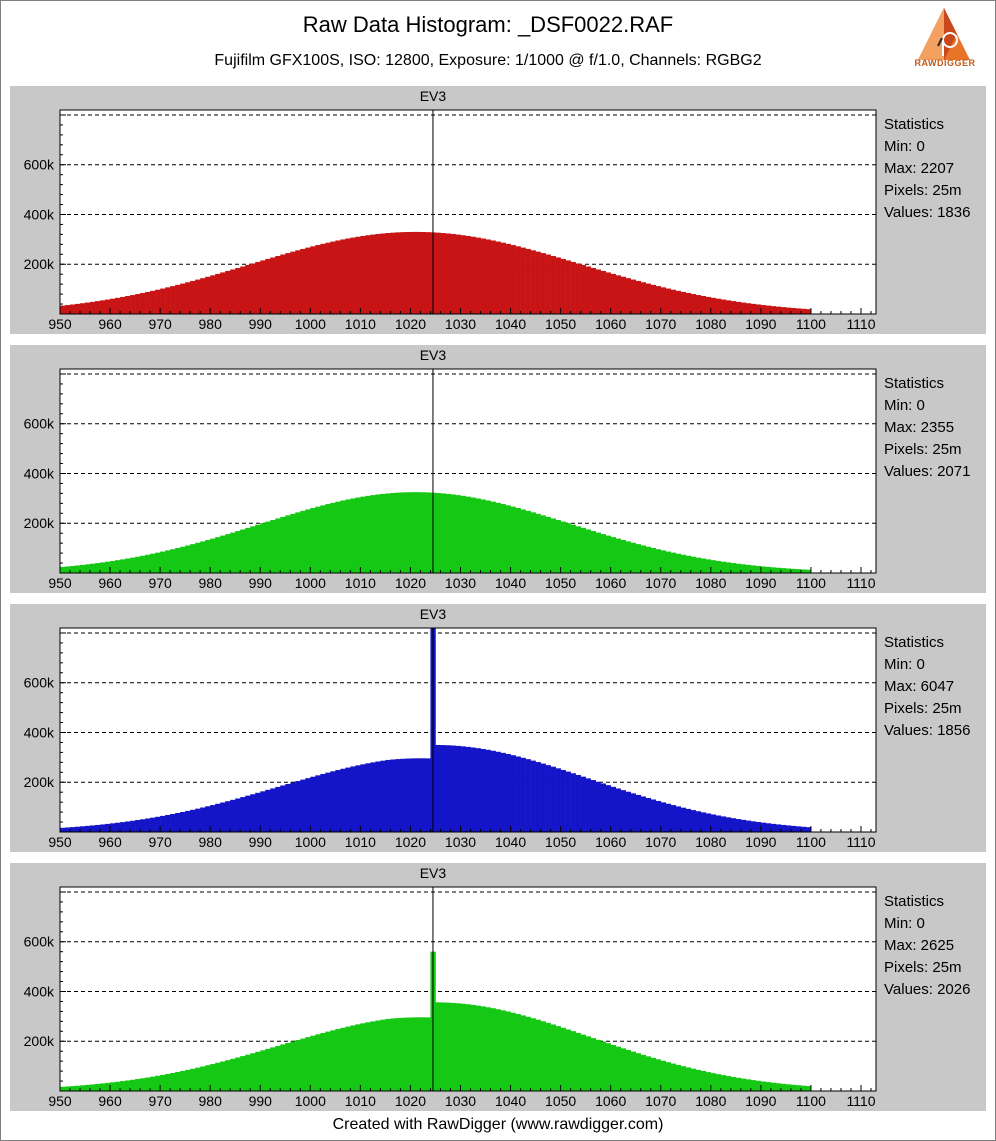 This screenshot has height=1141, width=996. I want to click on x-tick-label: 1090, so click(760, 842).